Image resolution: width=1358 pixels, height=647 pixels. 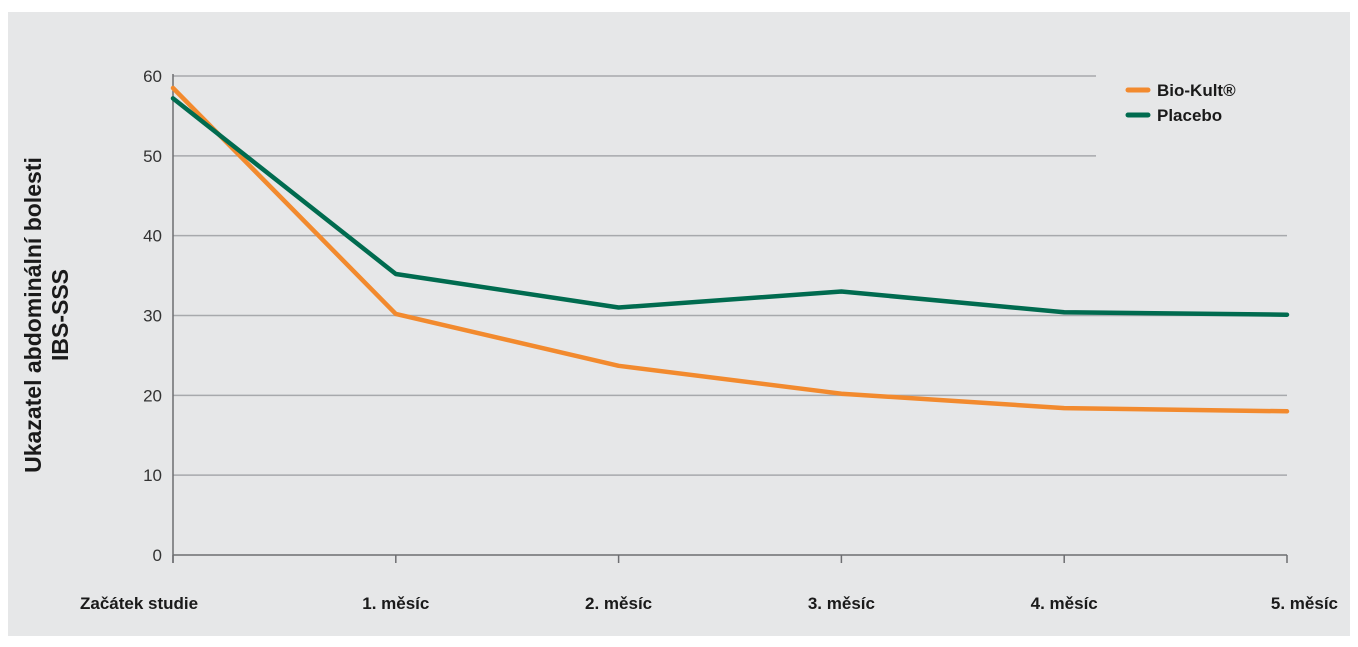 What do you see at coordinates (152, 395) in the screenshot?
I see `y-tick-label: 20` at bounding box center [152, 395].